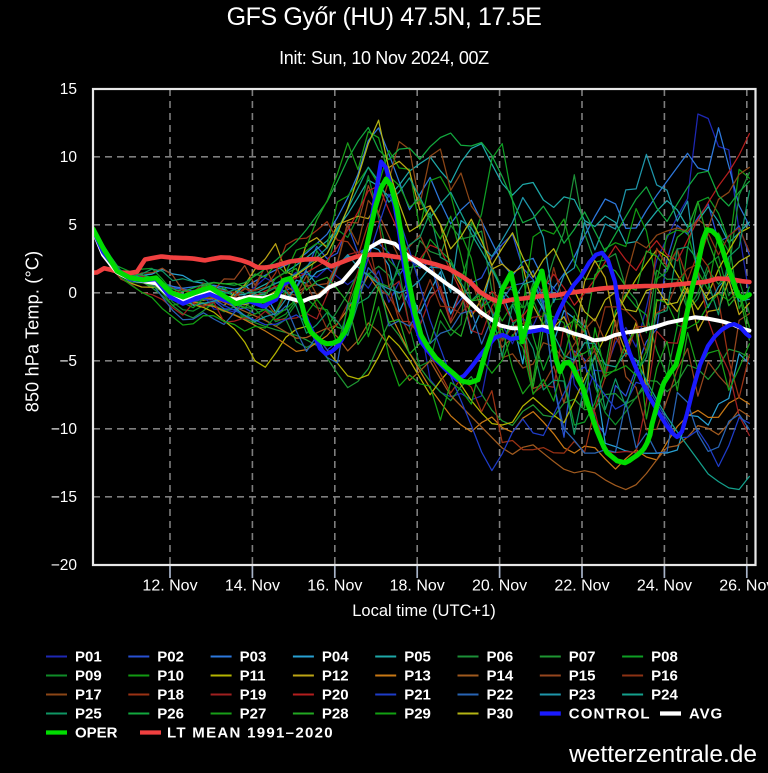 This screenshot has width=768, height=773. What do you see at coordinates (417, 695) in the screenshot?
I see `svg-text: P21` at bounding box center [417, 695].